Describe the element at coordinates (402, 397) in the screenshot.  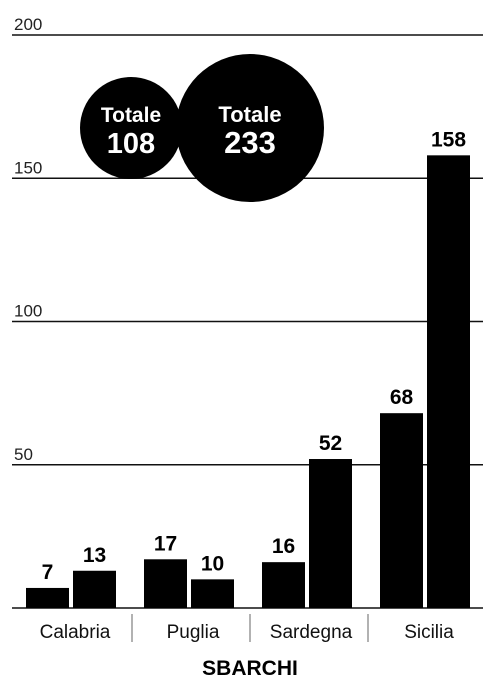
I see `value-label-sicilia-1: 68` at that location.